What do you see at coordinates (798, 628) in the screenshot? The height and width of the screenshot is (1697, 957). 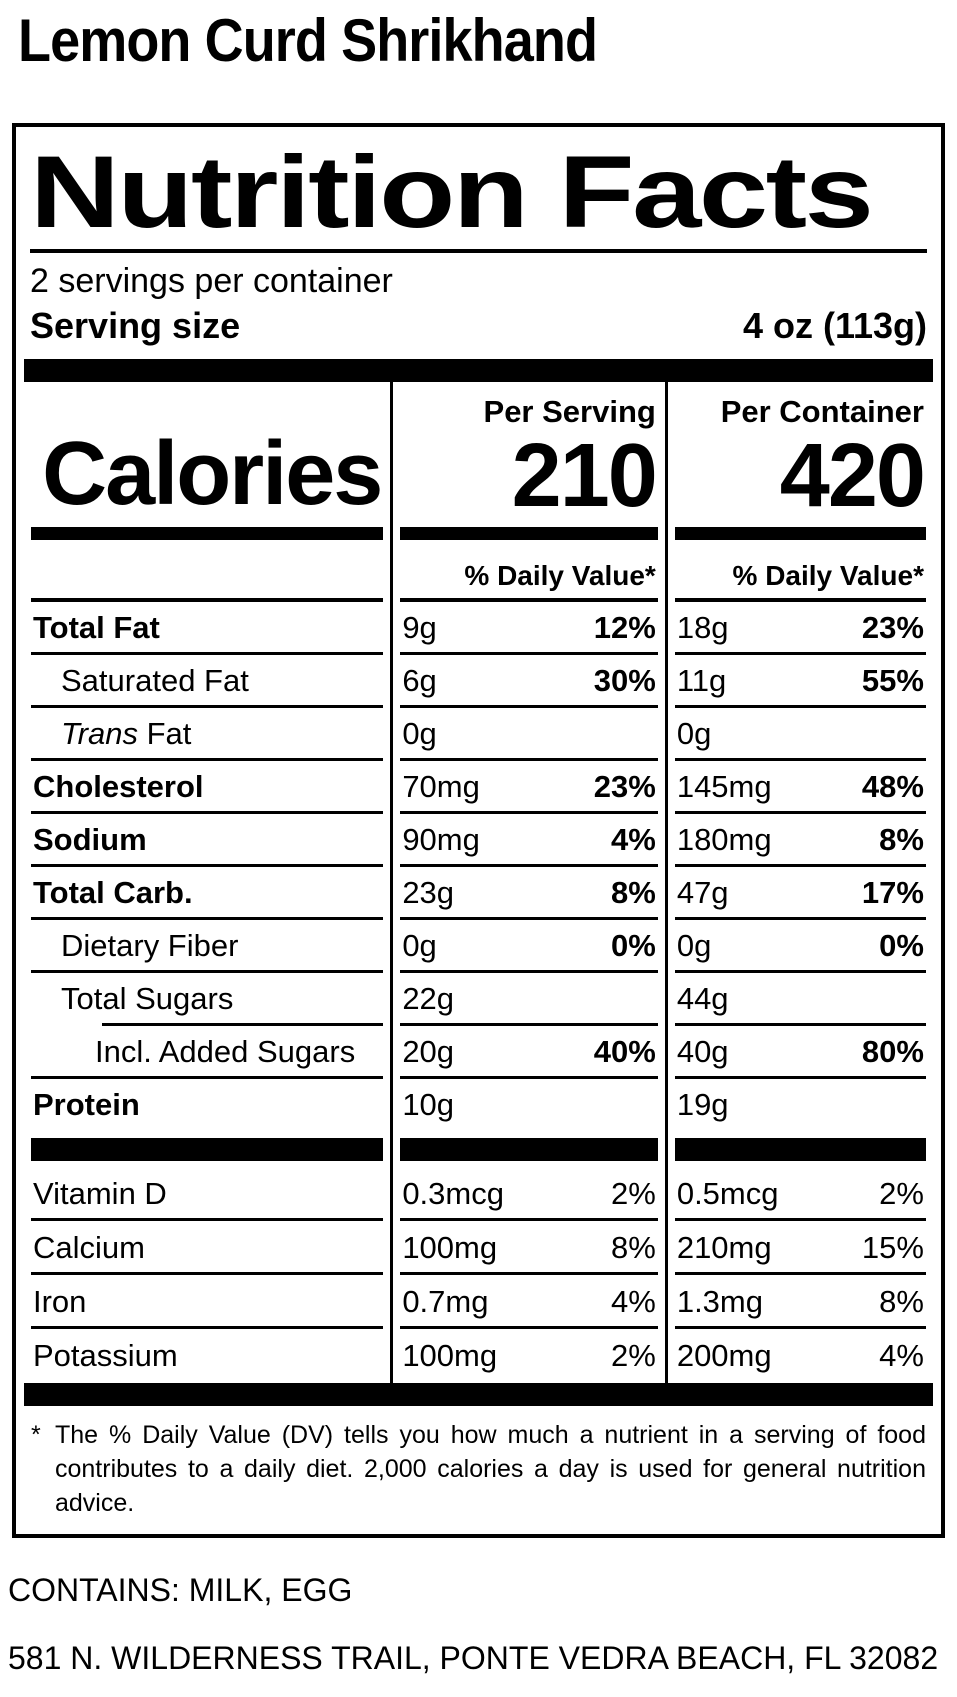 I see `nutrient-container-cell: 18g 23%` at bounding box center [798, 628].